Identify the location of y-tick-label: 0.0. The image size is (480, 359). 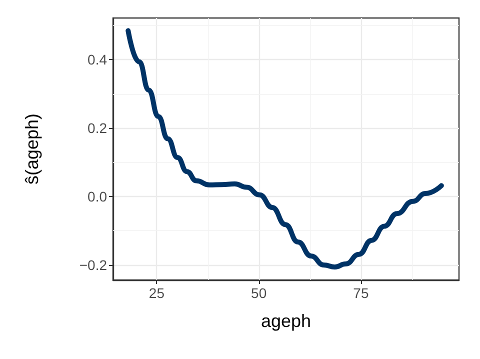
(98, 196).